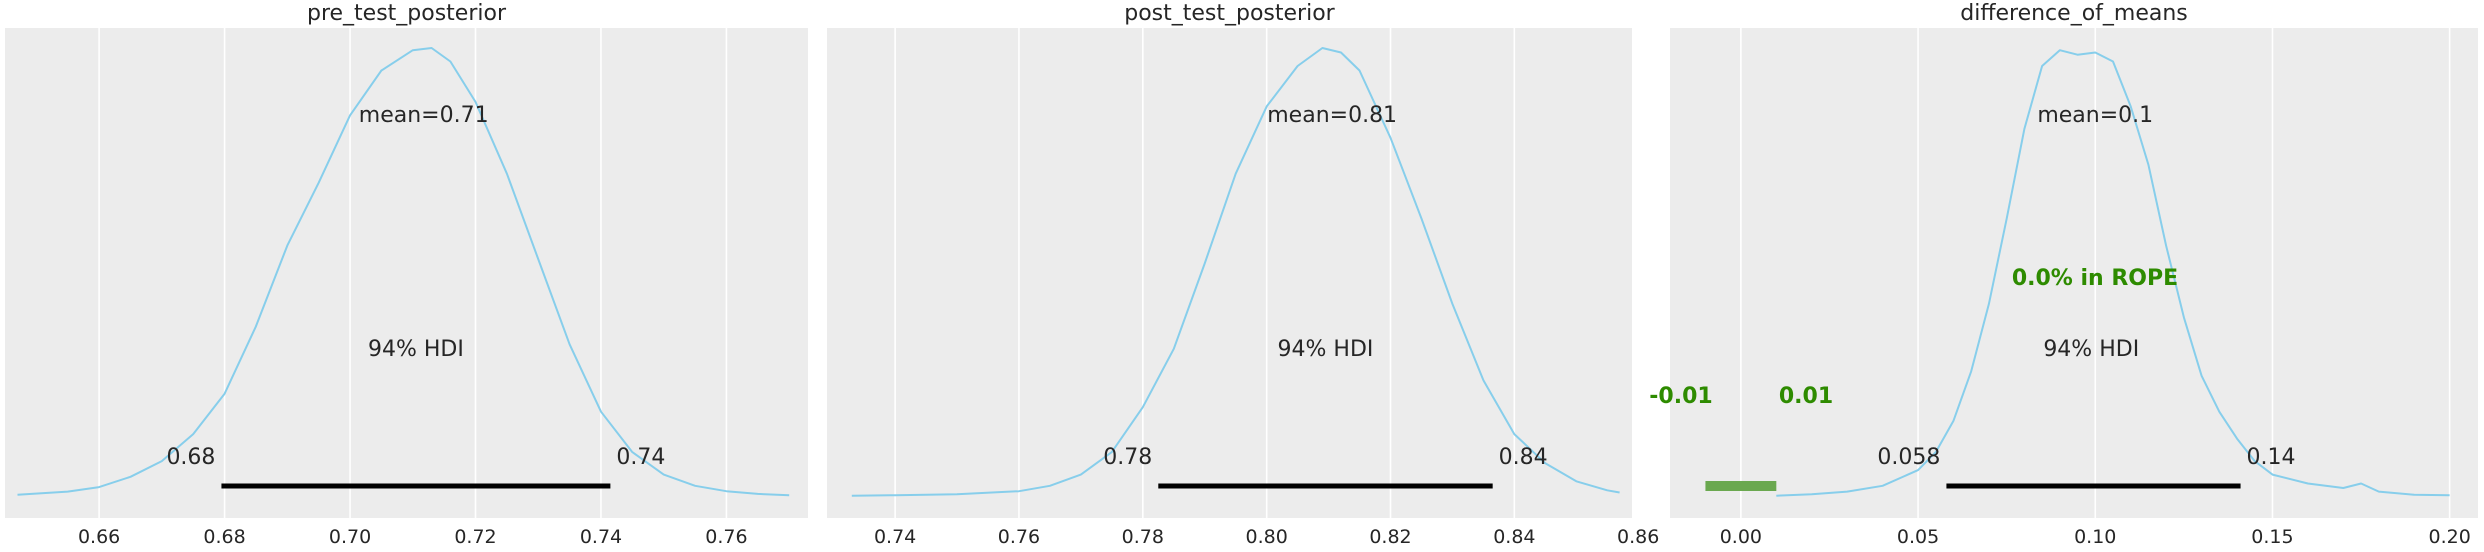  Describe the element at coordinates (1390, 537) in the screenshot. I see `x-tick-label: 0.82` at that location.